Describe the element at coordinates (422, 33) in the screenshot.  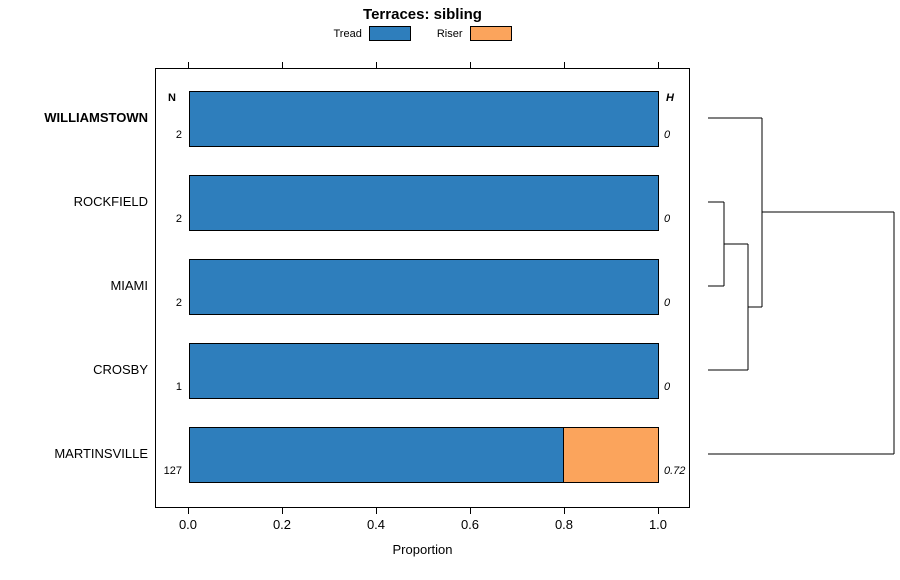
I see `legend: Tread Riser` at that location.